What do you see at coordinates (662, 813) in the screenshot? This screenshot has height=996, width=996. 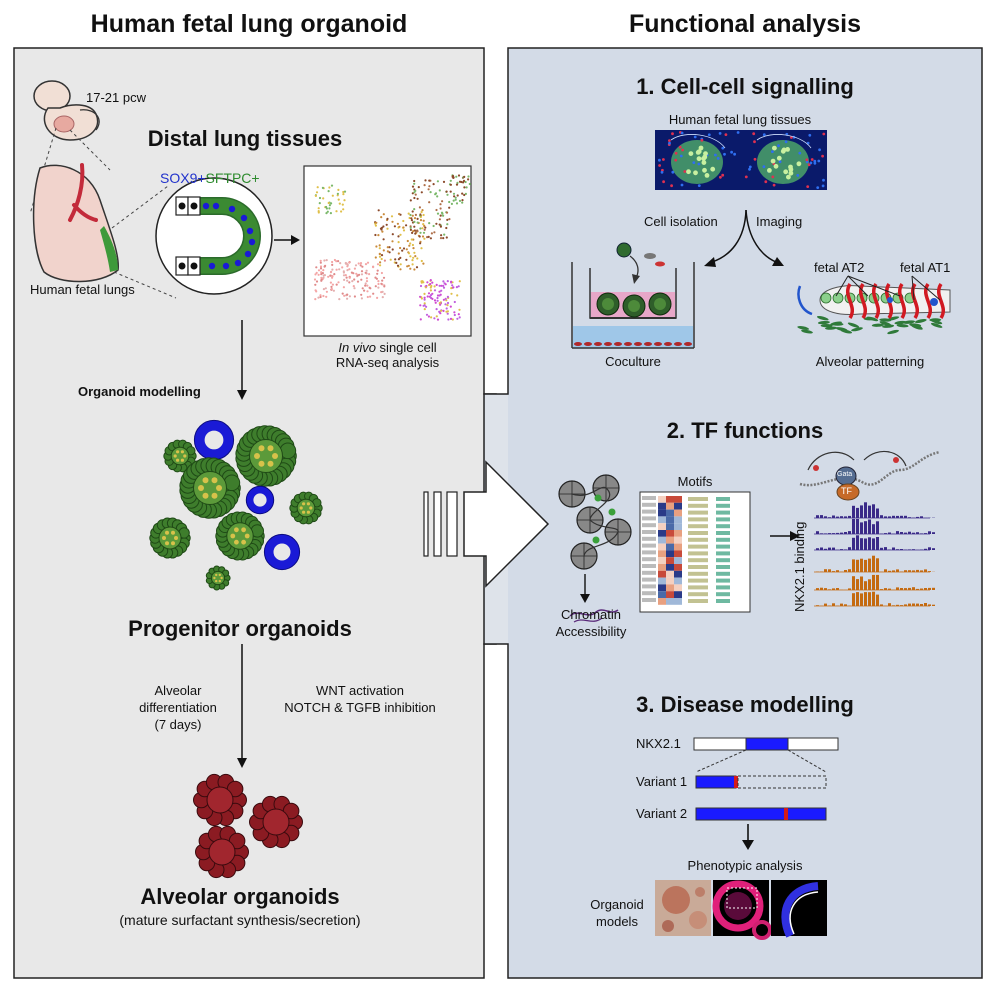 I see `s3-v2-label: Variant 2` at bounding box center [662, 813].